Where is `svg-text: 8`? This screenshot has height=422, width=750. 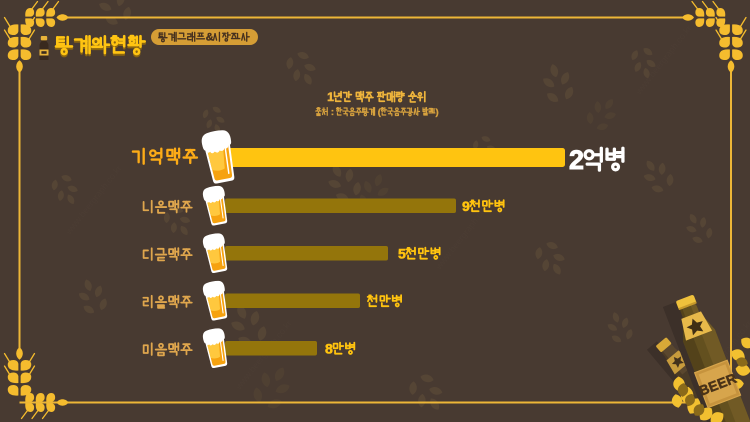 svg-text: 8 is located at coordinates (329, 349).